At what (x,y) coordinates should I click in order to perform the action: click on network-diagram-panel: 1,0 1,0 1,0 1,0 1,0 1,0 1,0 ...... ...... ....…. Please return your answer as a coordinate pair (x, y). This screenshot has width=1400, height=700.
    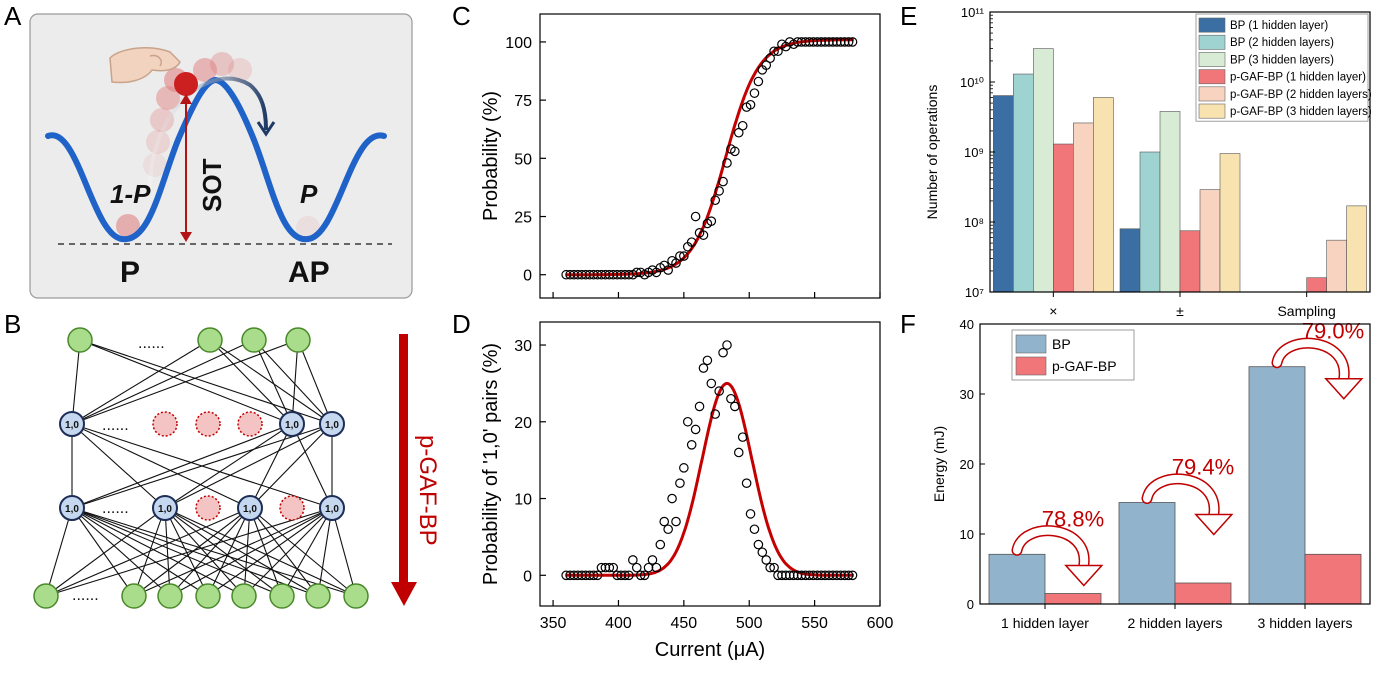
    Looking at the image, I should click on (237, 468).